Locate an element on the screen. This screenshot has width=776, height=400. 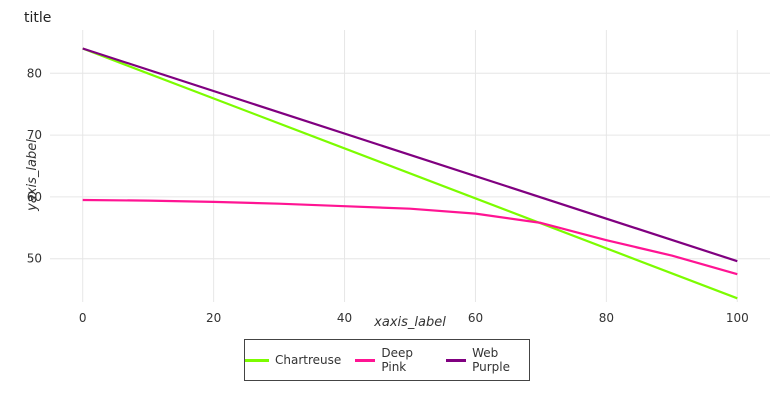
legend-label-chartreuse: Chartreuse is located at coordinates (308, 360).